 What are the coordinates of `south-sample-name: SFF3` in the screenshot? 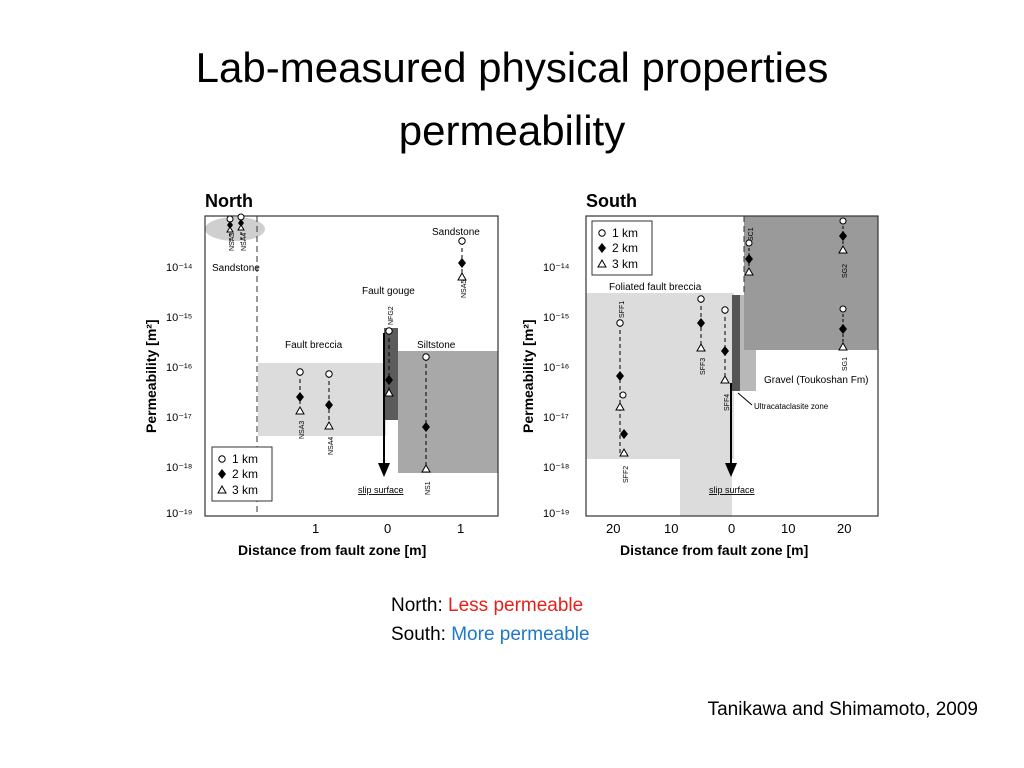 It's located at (703, 366).